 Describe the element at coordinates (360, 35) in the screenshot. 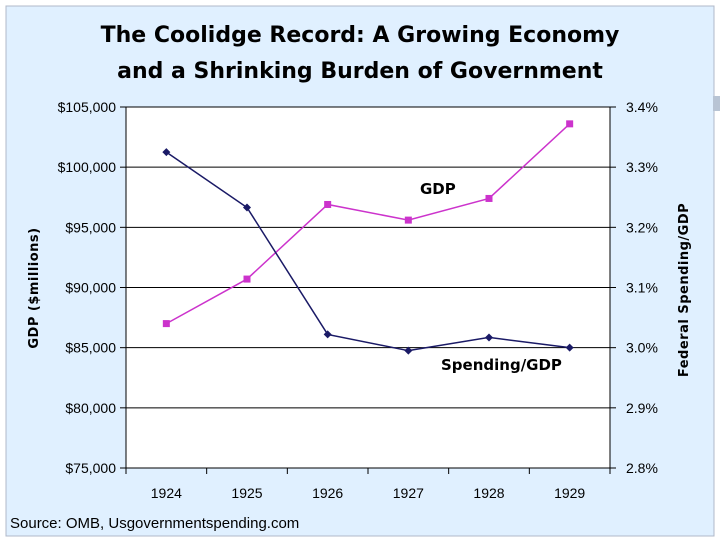

I see `chart-title: The Coolidge Record: A Growing Economy` at that location.